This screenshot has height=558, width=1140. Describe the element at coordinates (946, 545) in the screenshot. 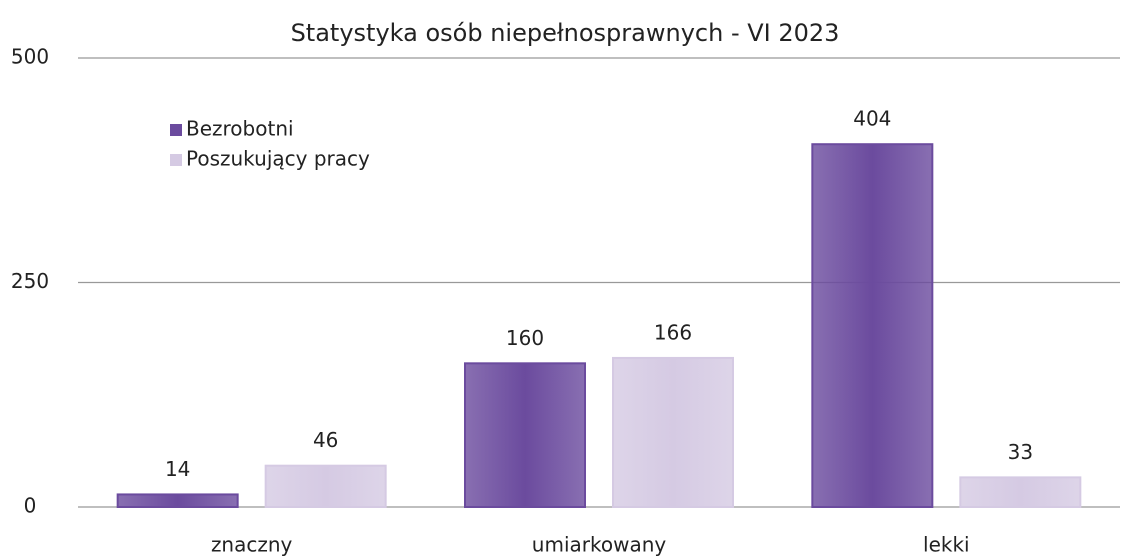

I see `x-tick-label: lekki` at that location.